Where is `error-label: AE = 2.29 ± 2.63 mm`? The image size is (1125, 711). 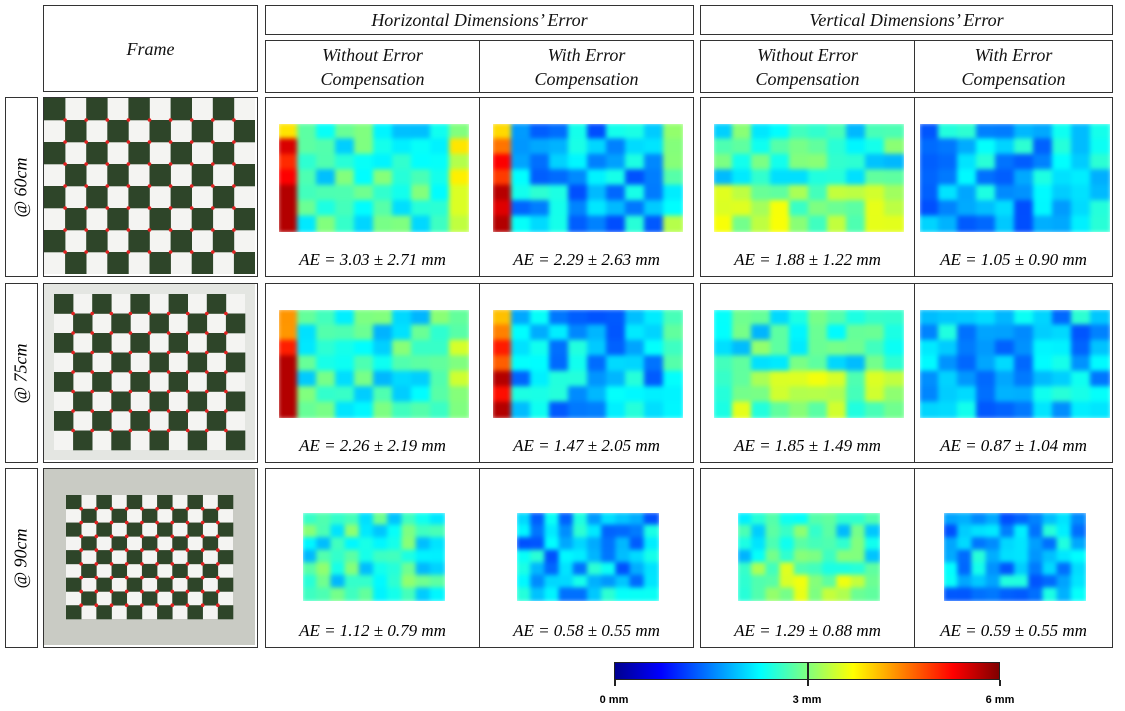
error-label: AE = 2.29 ± 2.63 mm is located at coordinates (586, 259).